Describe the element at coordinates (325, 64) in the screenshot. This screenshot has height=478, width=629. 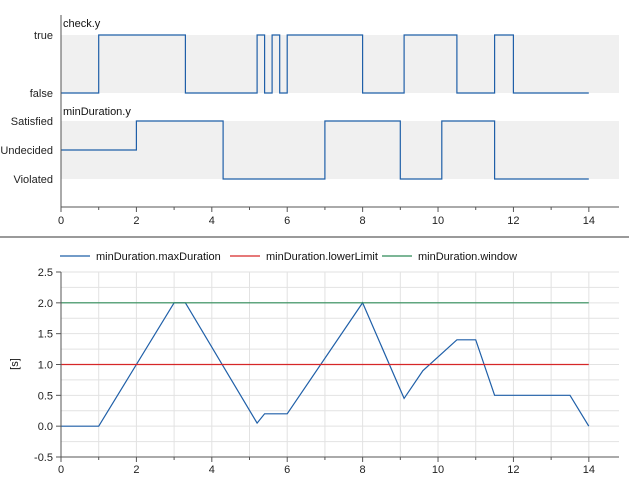
I see `series-line-check-y` at that location.